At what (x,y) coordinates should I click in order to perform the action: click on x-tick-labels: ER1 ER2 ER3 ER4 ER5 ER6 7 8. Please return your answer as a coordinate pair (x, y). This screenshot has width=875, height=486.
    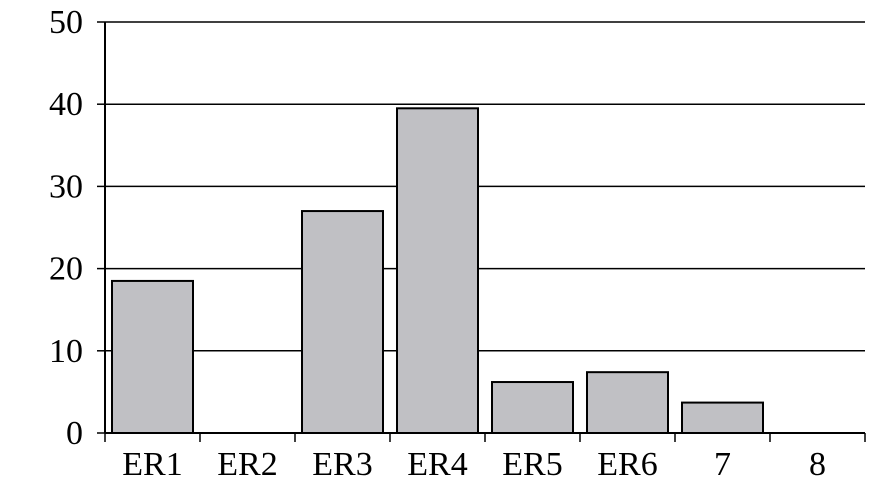
    Looking at the image, I should click on (474, 464).